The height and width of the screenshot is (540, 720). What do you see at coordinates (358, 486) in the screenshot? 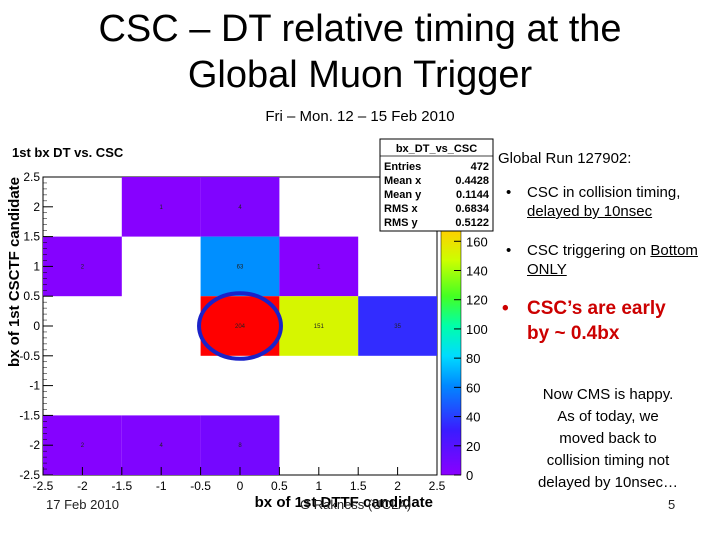
I see `x-tick-label: 1.5` at bounding box center [358, 486].